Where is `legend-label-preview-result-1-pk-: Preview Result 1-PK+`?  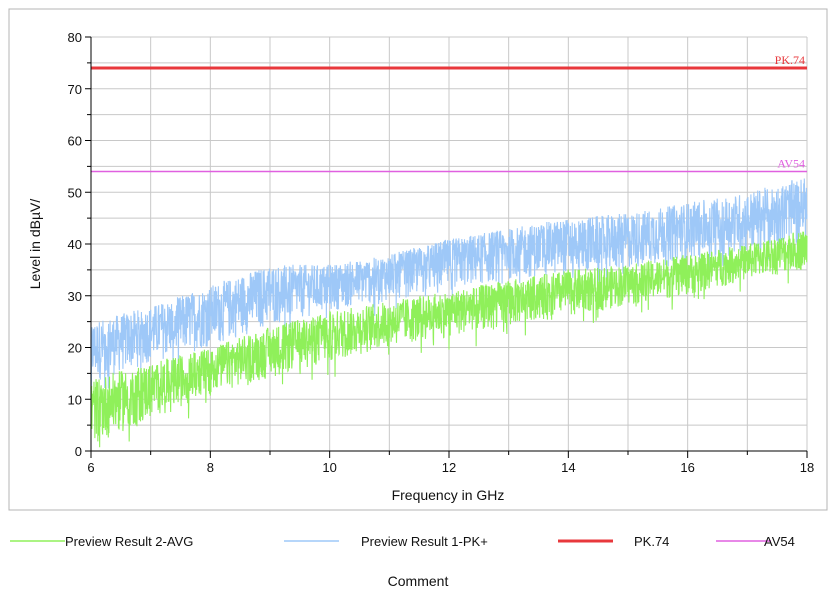
legend-label-preview-result-1-pk-: Preview Result 1-PK+ is located at coordinates (424, 541).